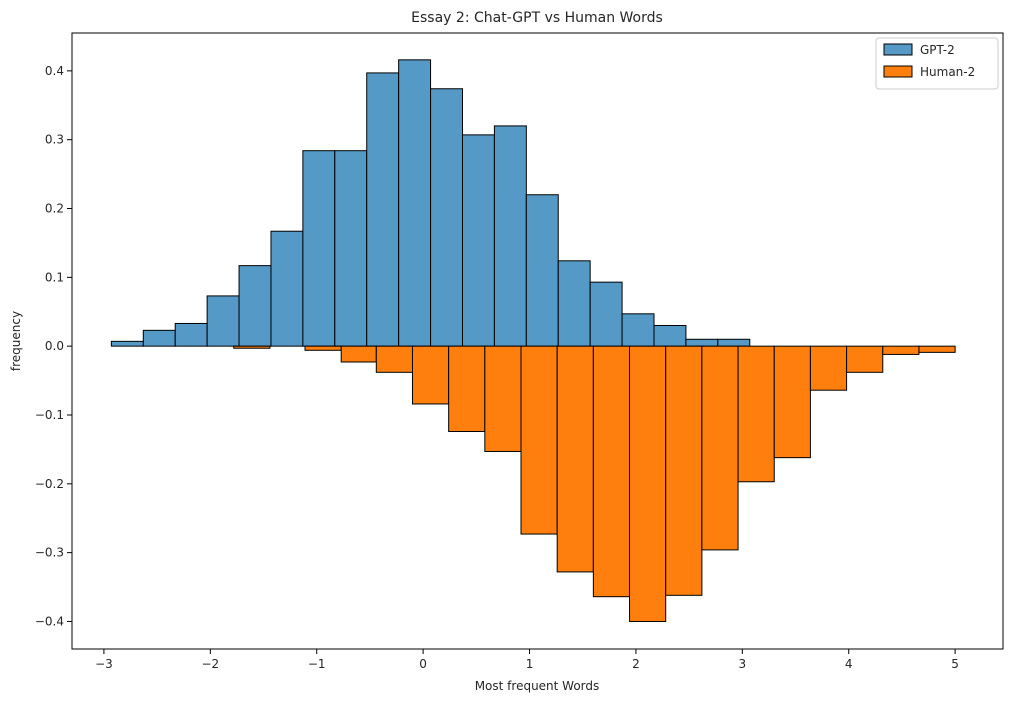  I want to click on y-axis: −0.4 −0.3 −0.2 −0.1 0.0 0.1 0.2 0.3 0.4, so click(53, 346).